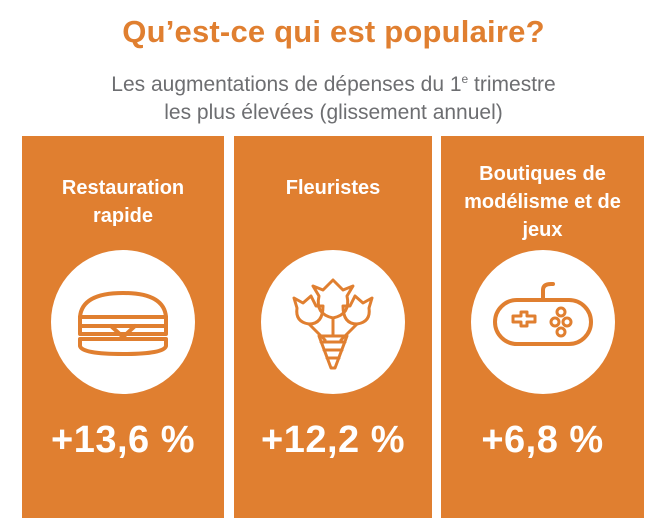 This screenshot has height=531, width=667. Describe the element at coordinates (333, 112) in the screenshot. I see `subtitle-line-2: les plus élevées (glissement annuel)` at that location.